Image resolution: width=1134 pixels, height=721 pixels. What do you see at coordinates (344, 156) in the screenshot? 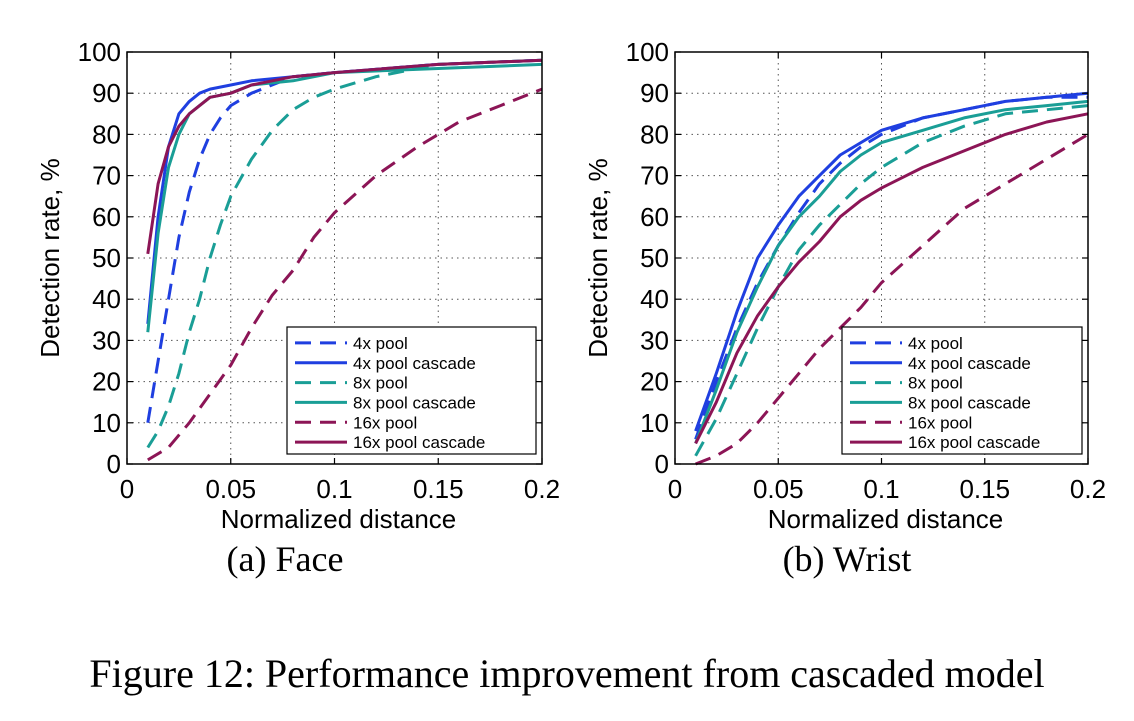
I see `series-line-16x-pool-cascade` at bounding box center [344, 156].